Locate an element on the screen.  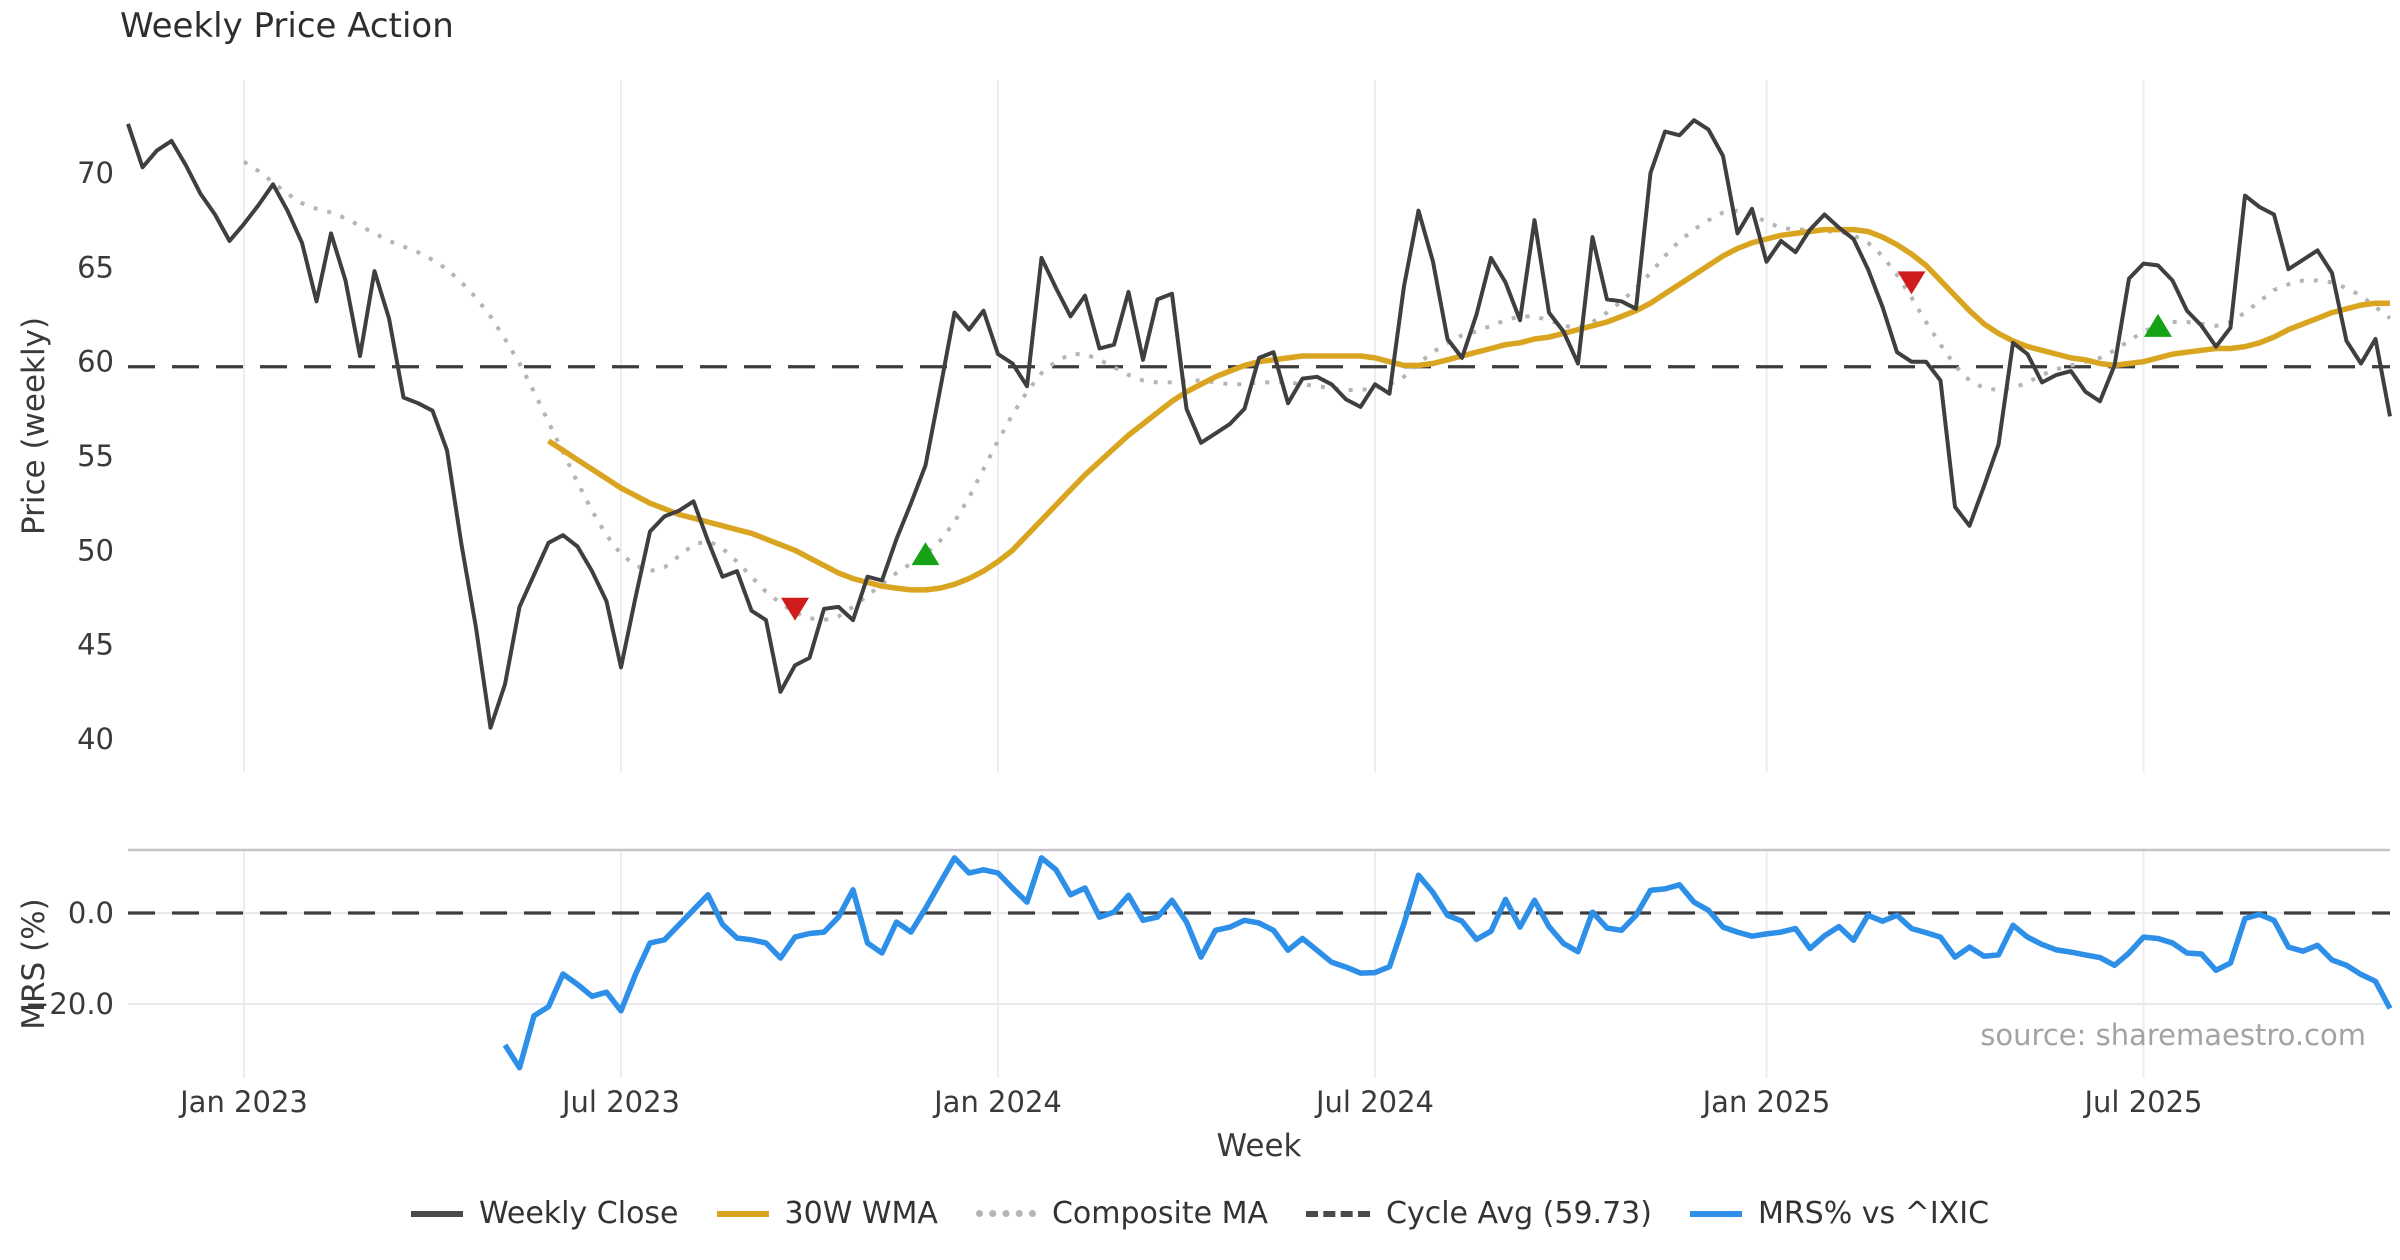
legend-label: Composite MA is located at coordinates (1160, 1213).